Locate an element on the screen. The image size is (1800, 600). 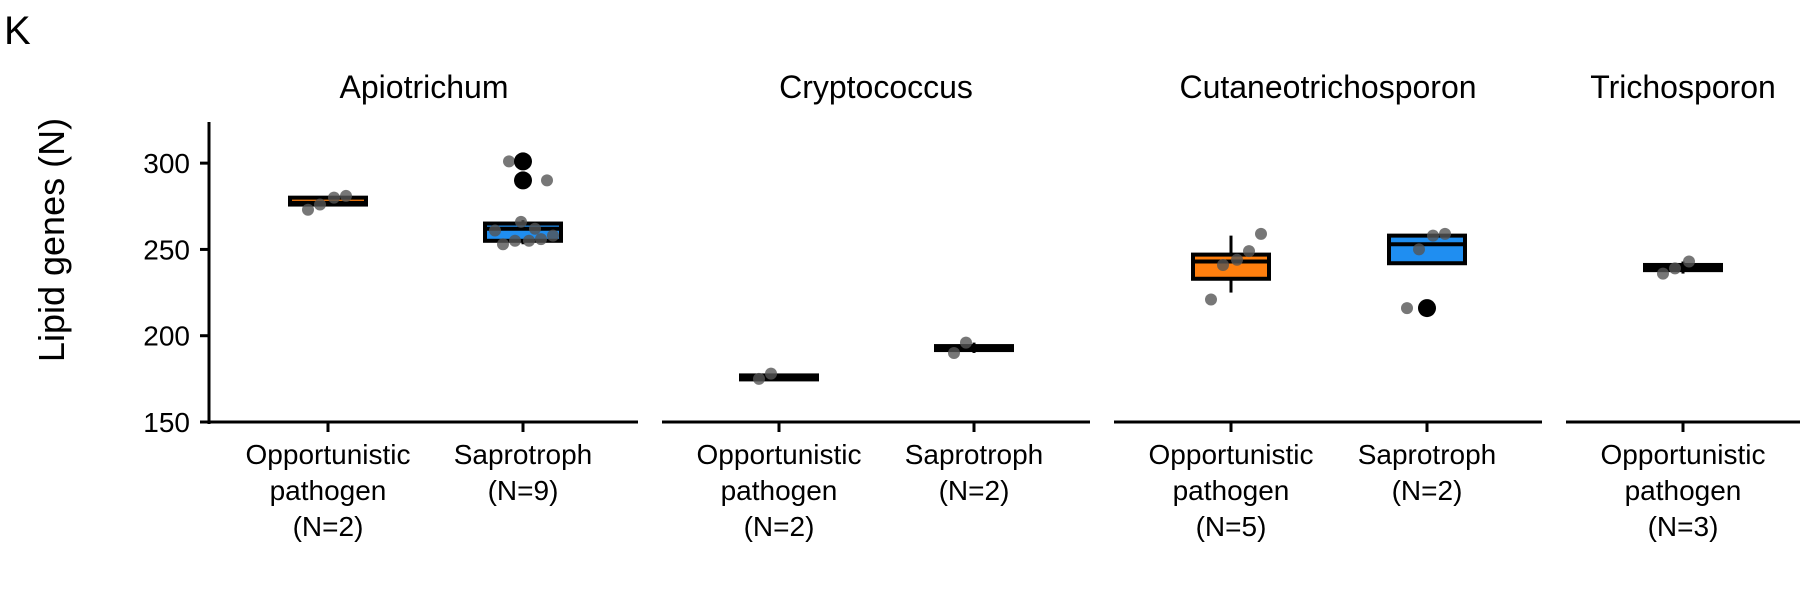
y-tick-label: 200 is located at coordinates (166, 336).